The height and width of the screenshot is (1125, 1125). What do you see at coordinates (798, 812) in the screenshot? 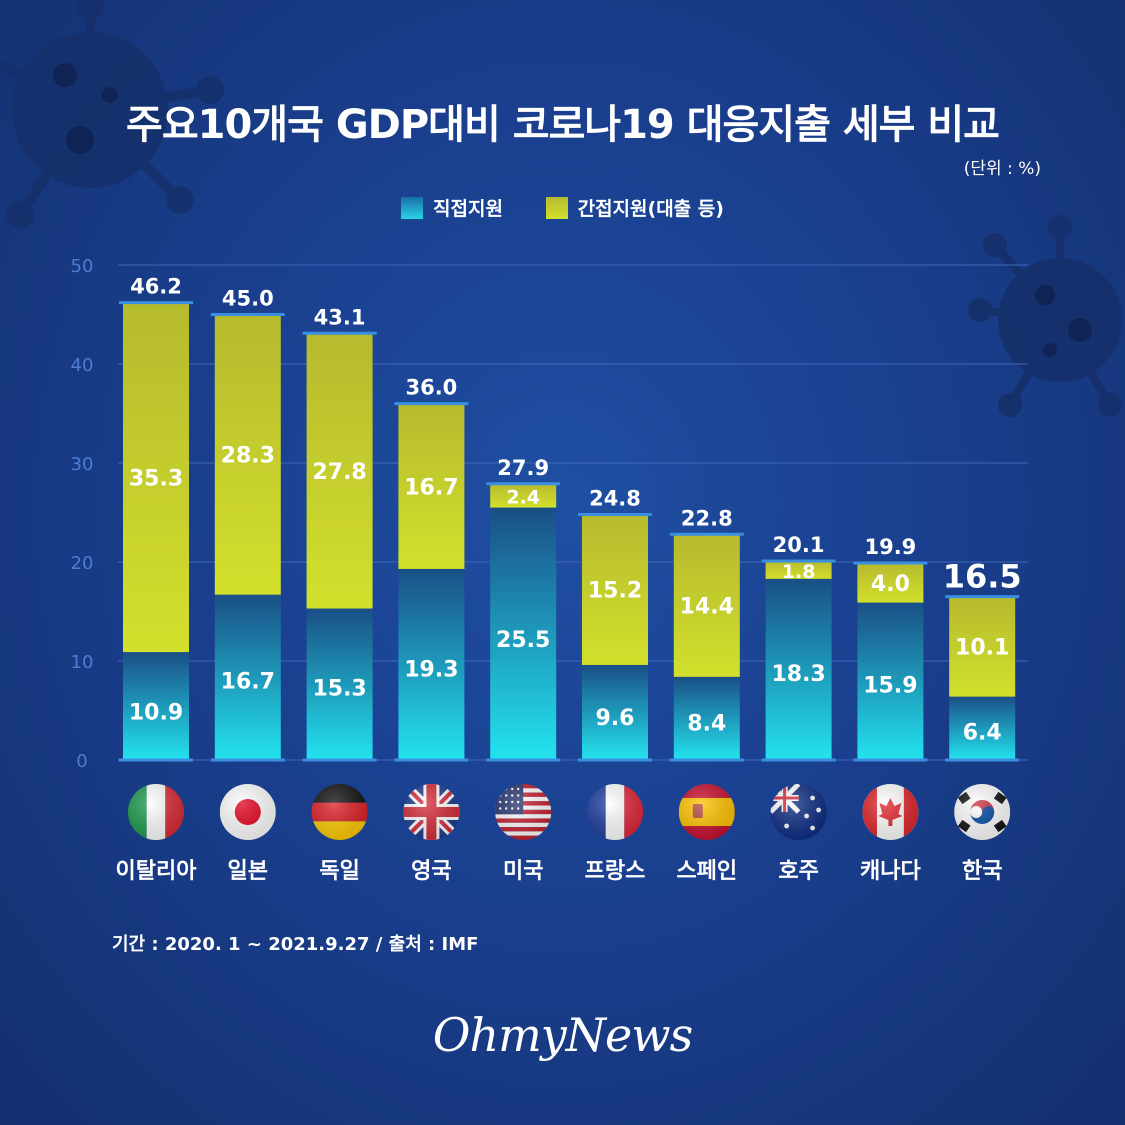
I see `australia-flag-icon` at bounding box center [798, 812].